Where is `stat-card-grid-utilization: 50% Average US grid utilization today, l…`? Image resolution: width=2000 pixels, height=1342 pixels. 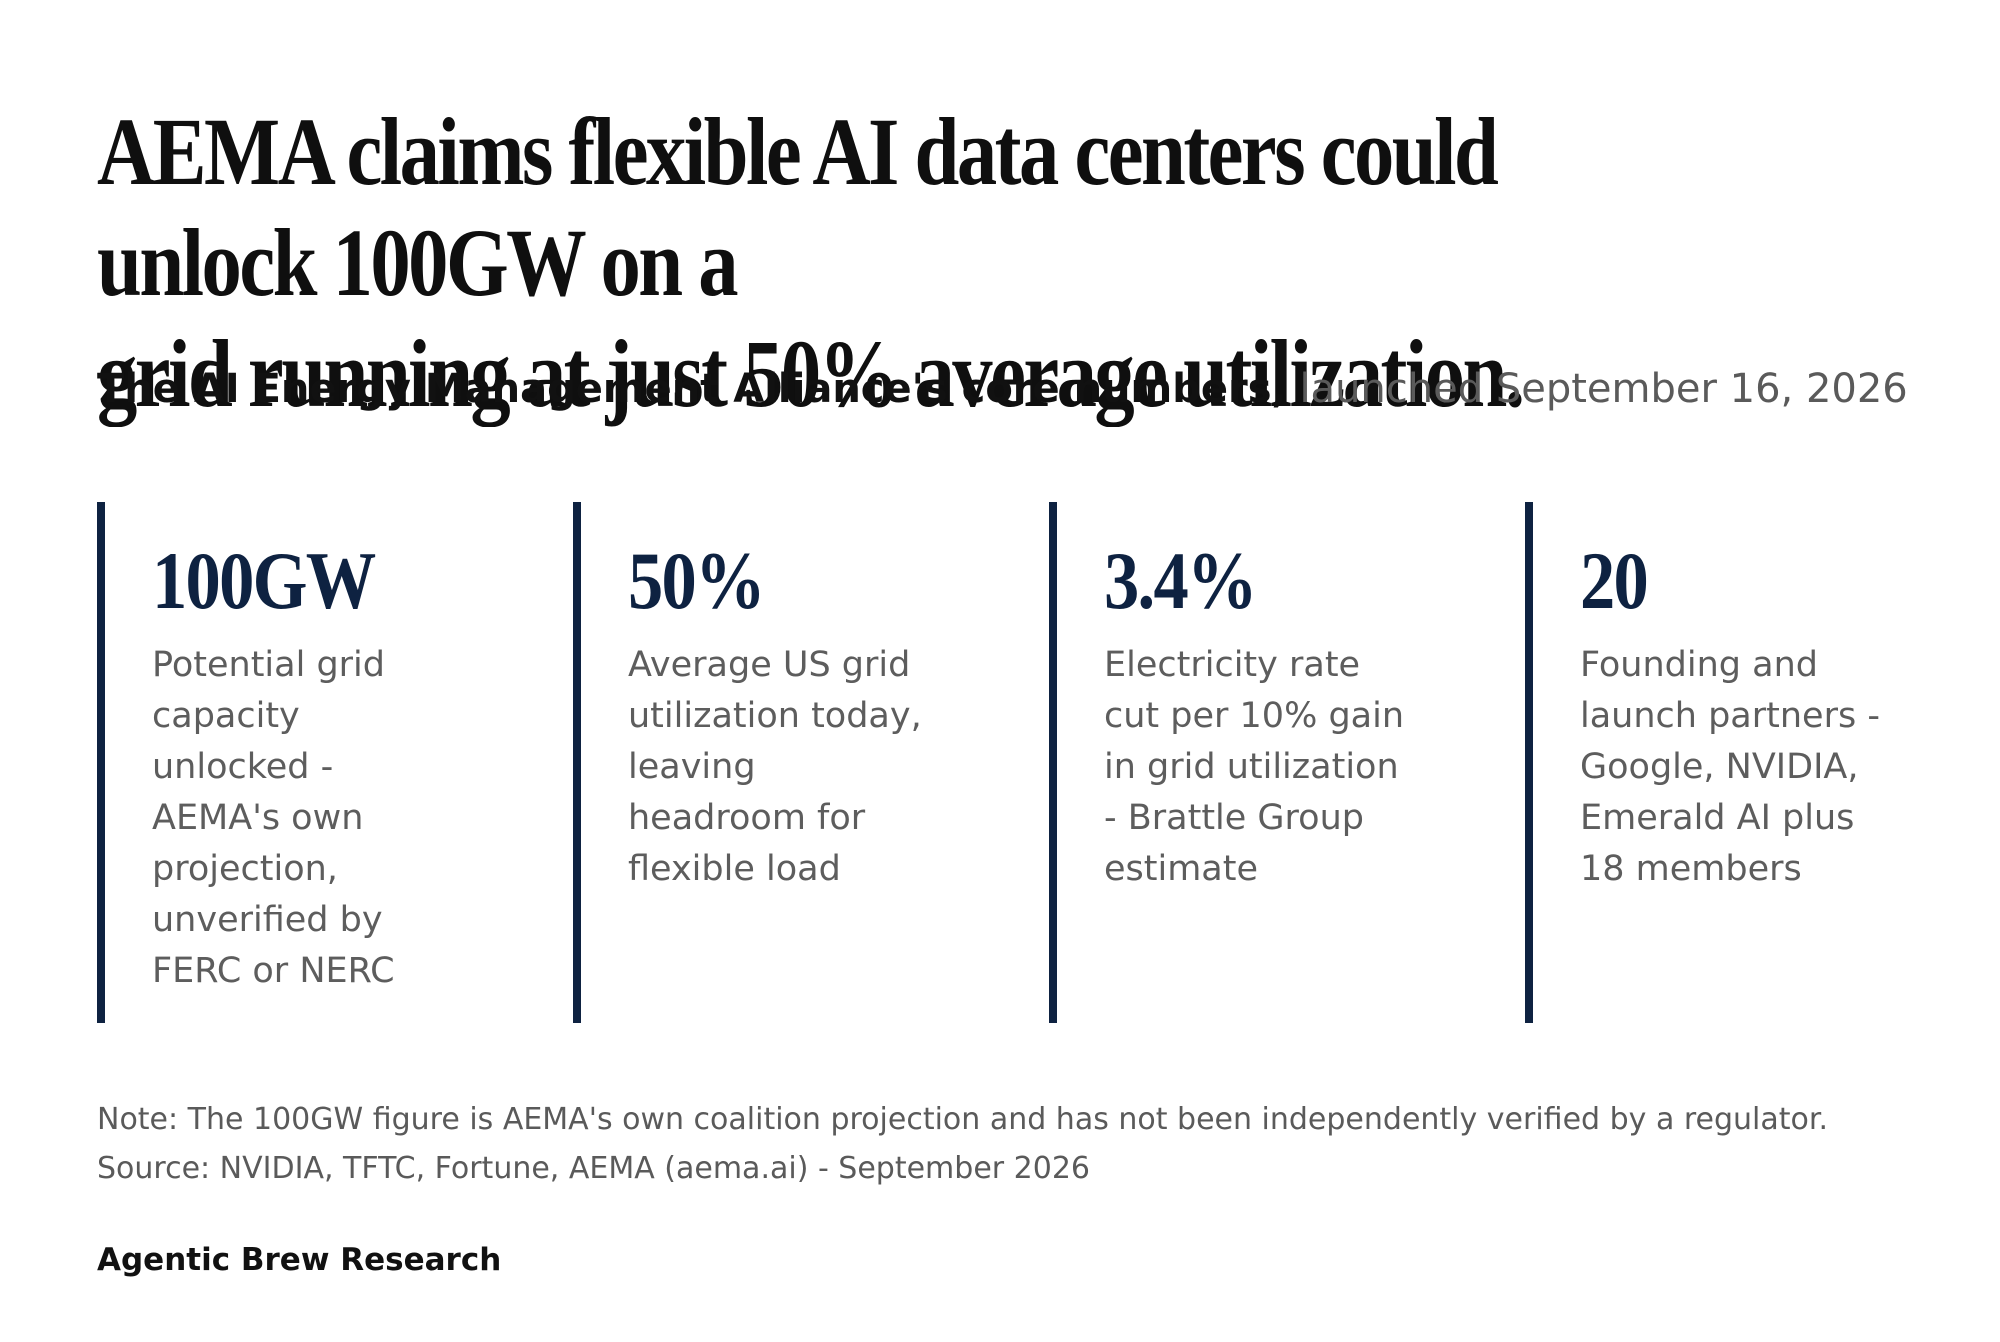
stat-card-grid-utilization: 50% Average US grid utilization today, l… is located at coordinates (813, 762).